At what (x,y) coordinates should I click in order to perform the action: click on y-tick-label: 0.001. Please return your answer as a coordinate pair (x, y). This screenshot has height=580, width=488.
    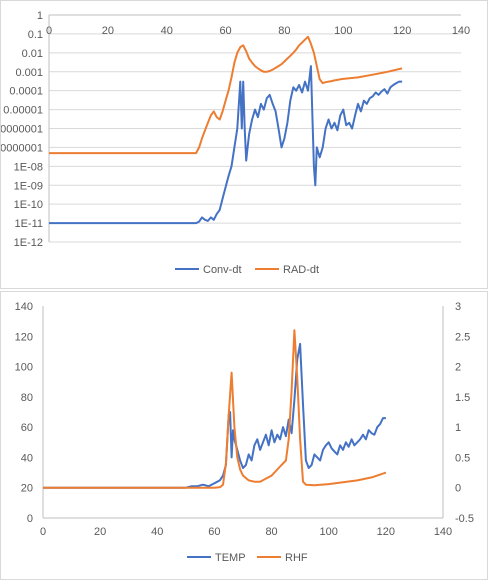
    Looking at the image, I should click on (29, 73).